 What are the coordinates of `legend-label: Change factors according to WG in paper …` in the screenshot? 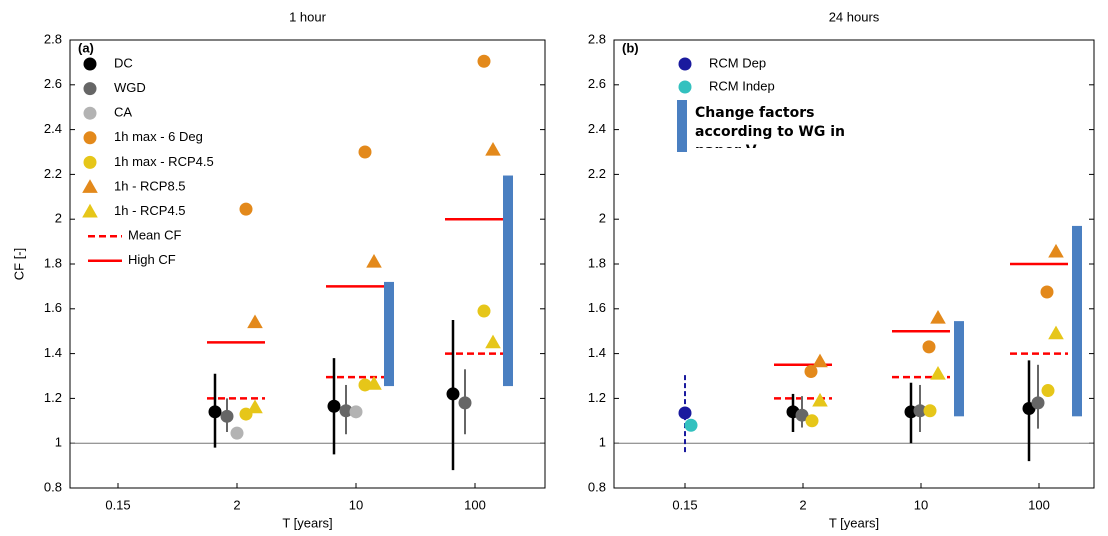 It's located at (770, 126).